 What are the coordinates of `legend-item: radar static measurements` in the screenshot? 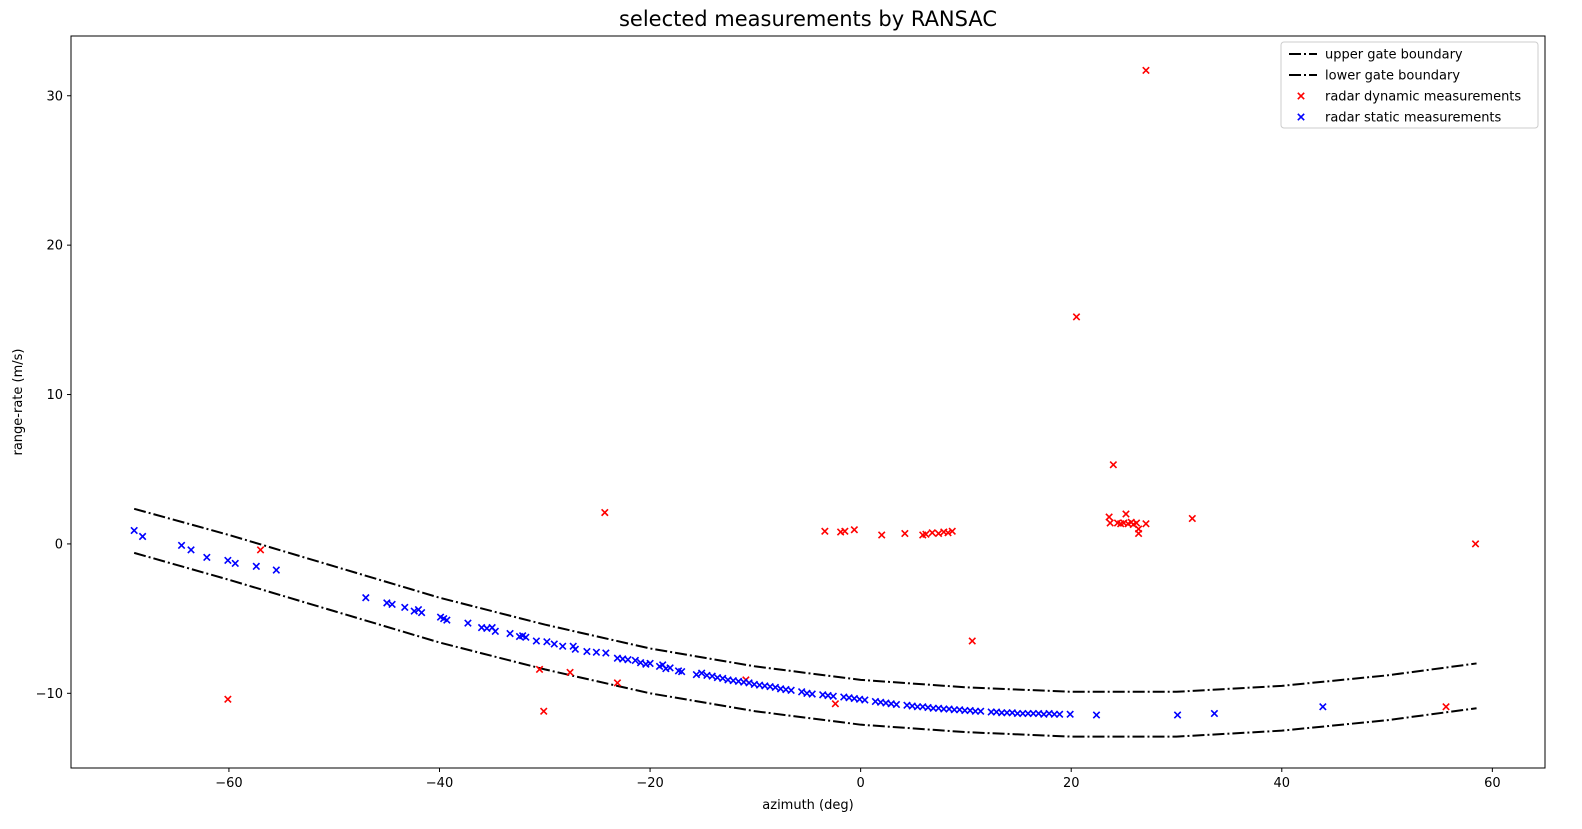 It's located at (1399, 118).